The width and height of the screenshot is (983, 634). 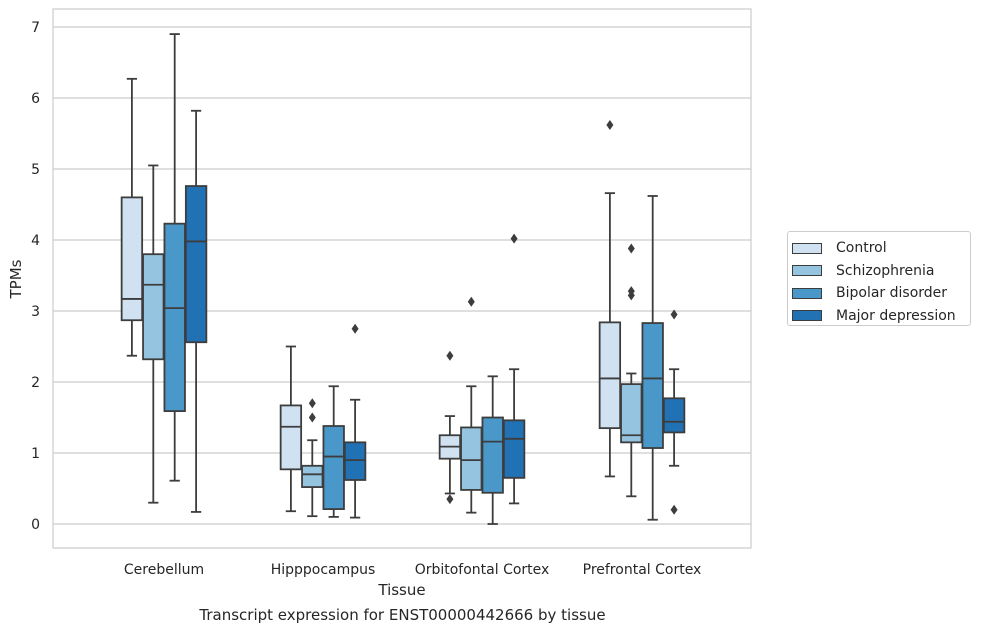 What do you see at coordinates (401, 590) in the screenshot?
I see `x-axis-label: Tissue` at bounding box center [401, 590].